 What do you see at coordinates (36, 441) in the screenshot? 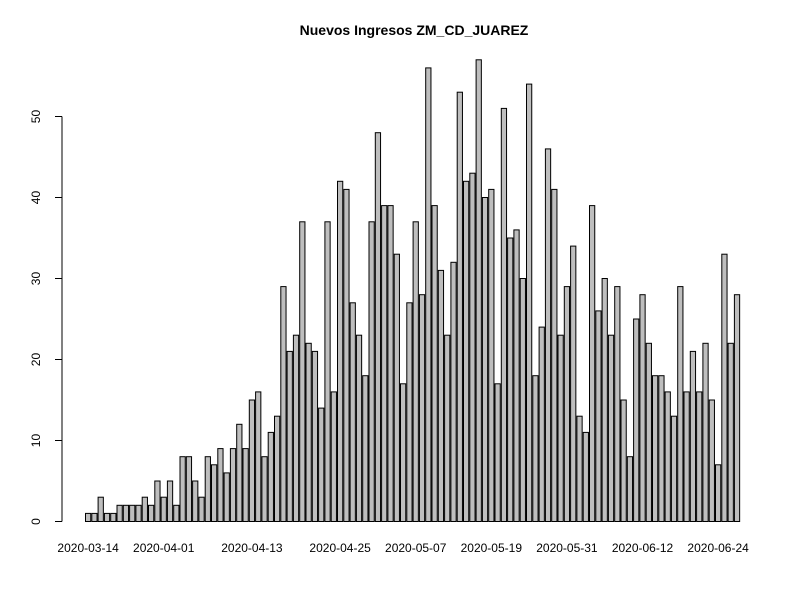
I see `y-tick-label: 10` at bounding box center [36, 441].